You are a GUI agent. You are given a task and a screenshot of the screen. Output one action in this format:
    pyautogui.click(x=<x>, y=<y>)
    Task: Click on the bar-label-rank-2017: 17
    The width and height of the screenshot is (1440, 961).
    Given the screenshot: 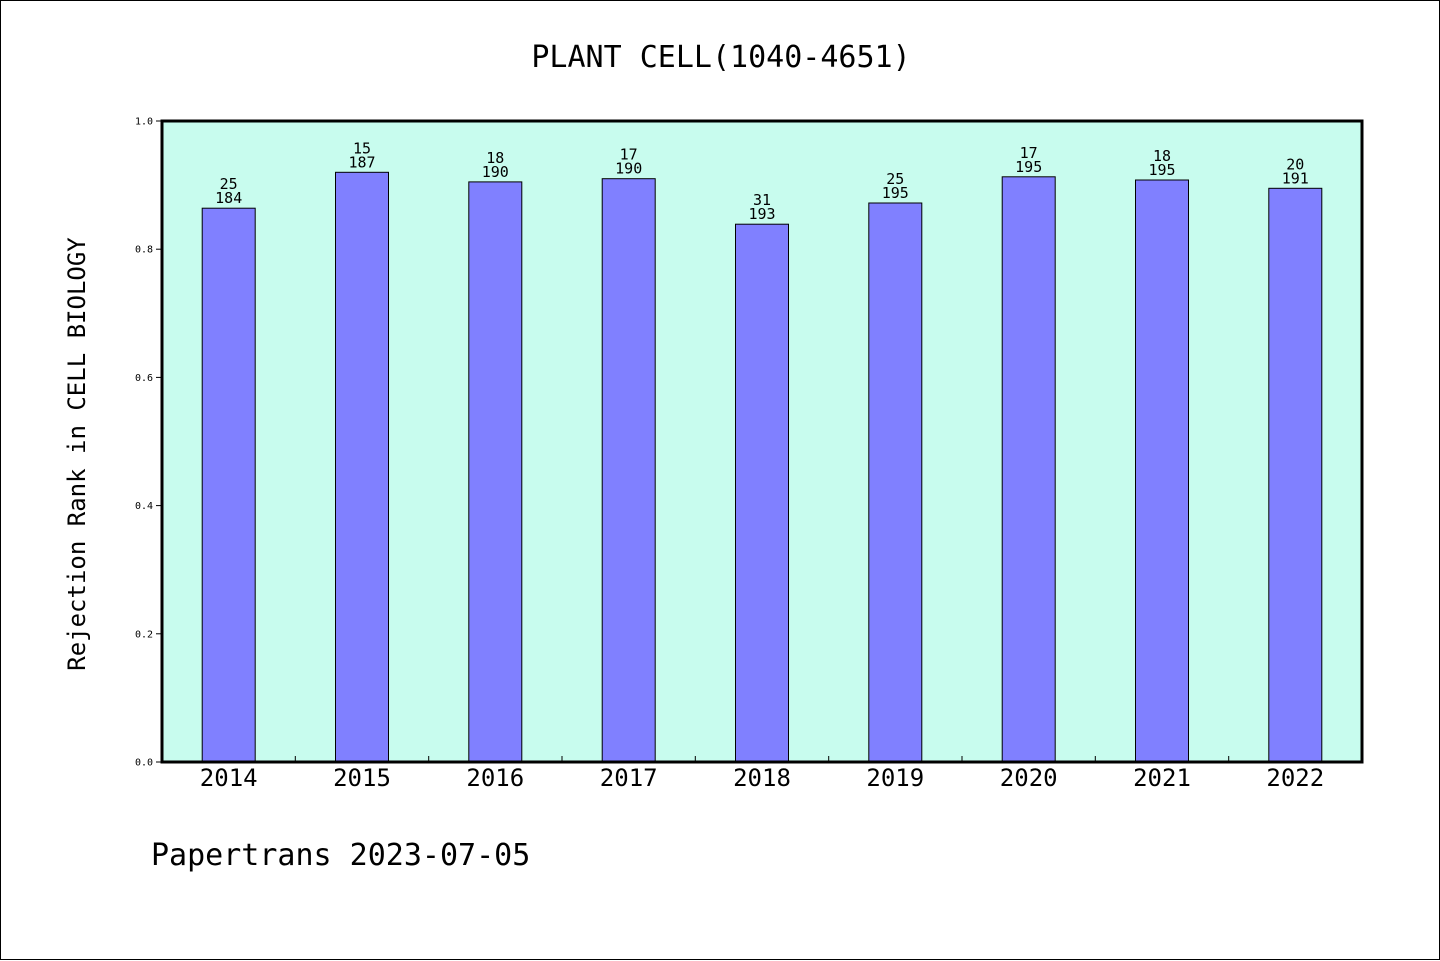 What is the action you would take?
    pyautogui.click(x=629, y=155)
    